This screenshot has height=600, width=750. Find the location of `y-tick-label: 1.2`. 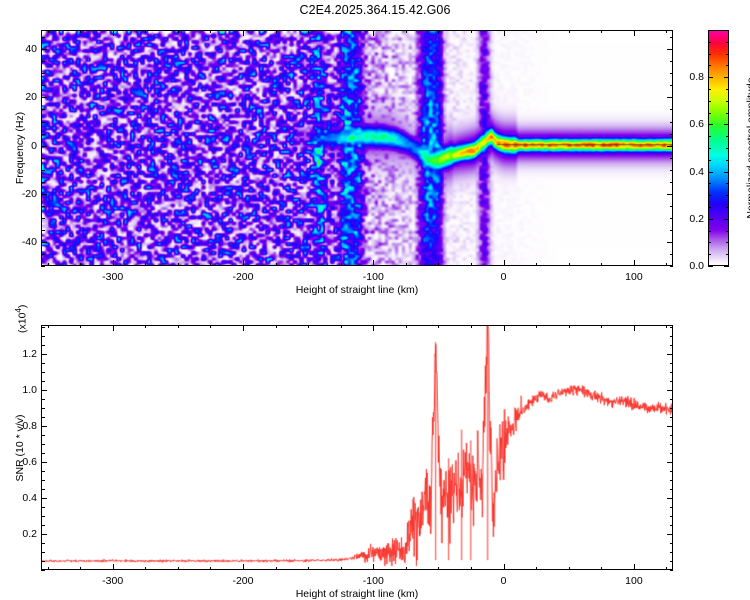

y-tick-label: 1.2 is located at coordinates (29, 353).